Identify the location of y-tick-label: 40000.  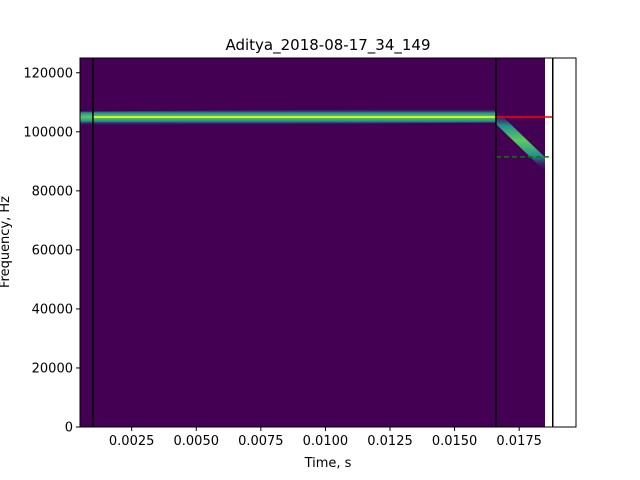
(52, 309).